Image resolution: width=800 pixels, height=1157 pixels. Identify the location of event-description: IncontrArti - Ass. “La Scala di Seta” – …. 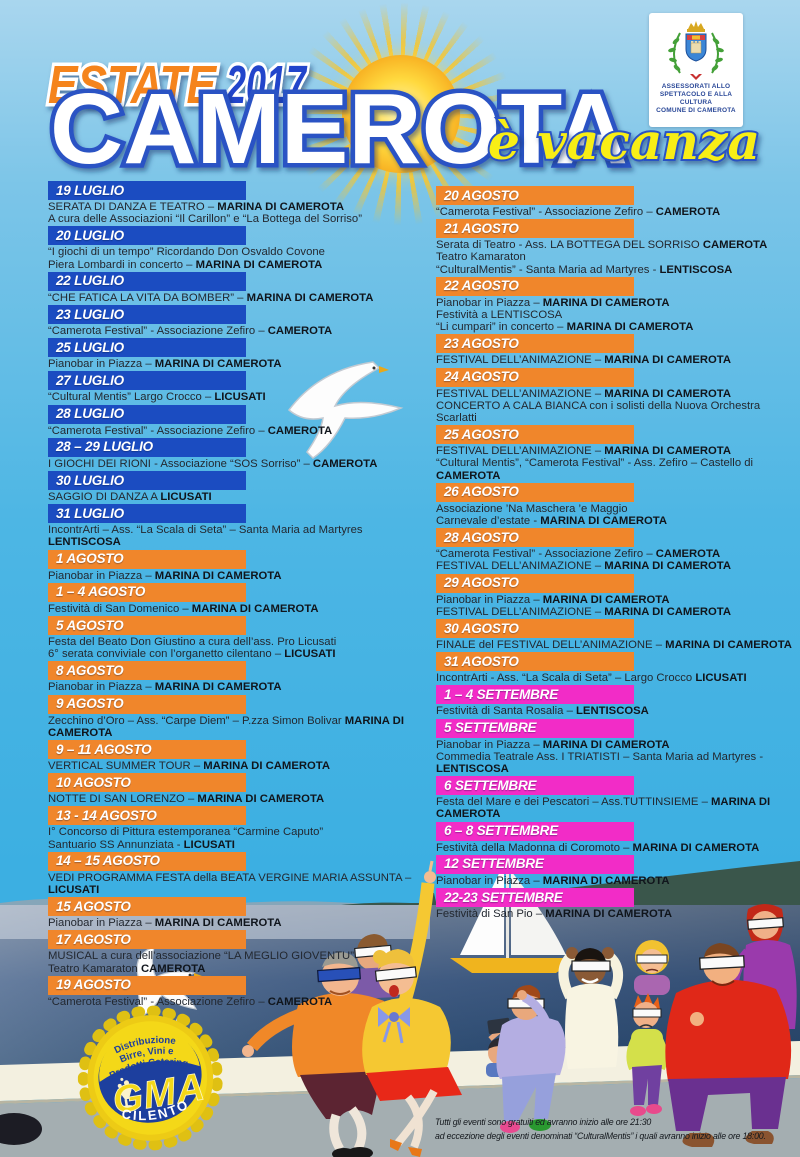
(591, 678).